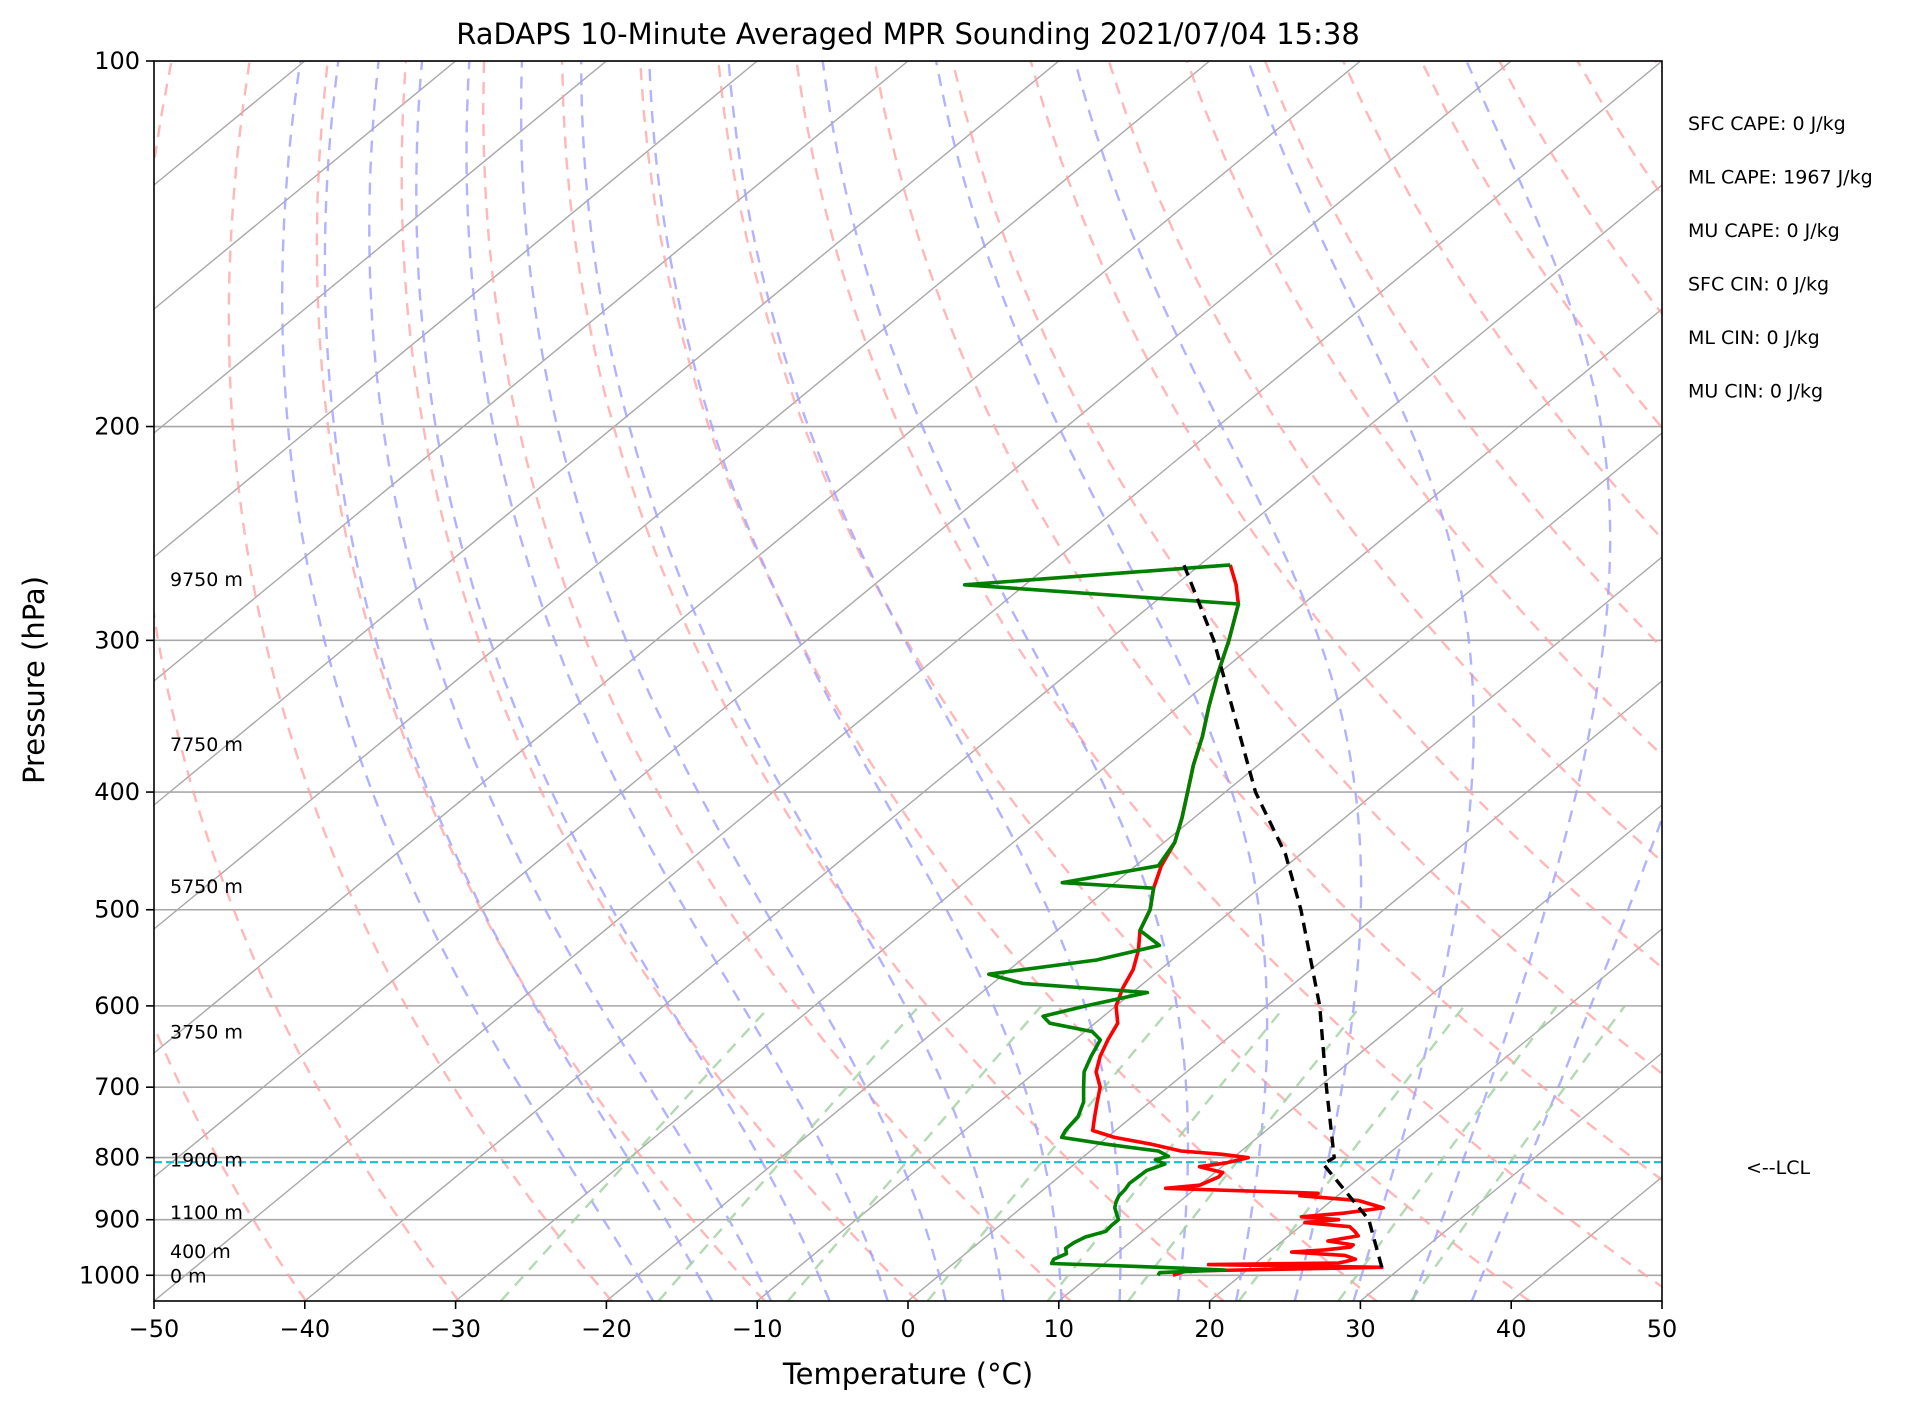 This screenshot has height=1406, width=1914. I want to click on y-tick-label: 800, so click(117, 1158).